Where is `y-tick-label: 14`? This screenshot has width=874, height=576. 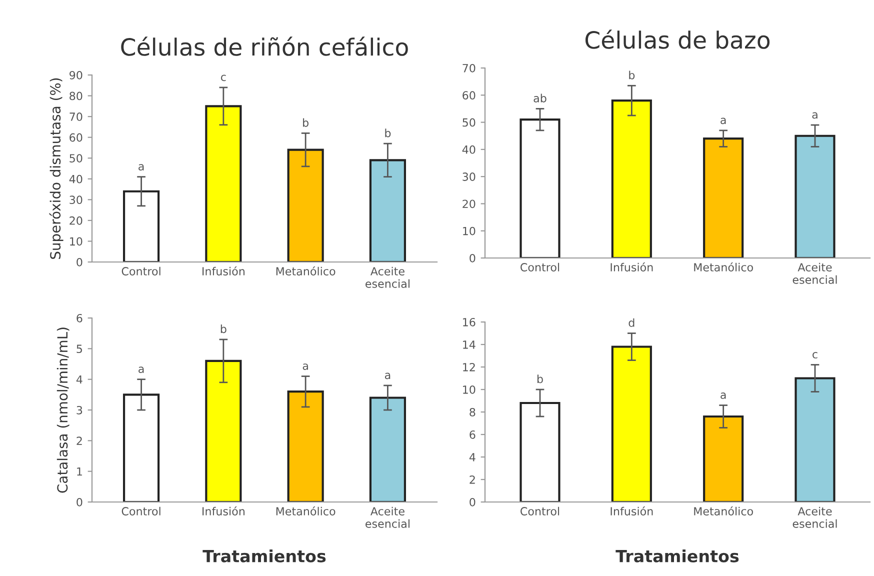 y-tick-label: 14 is located at coordinates (469, 344).